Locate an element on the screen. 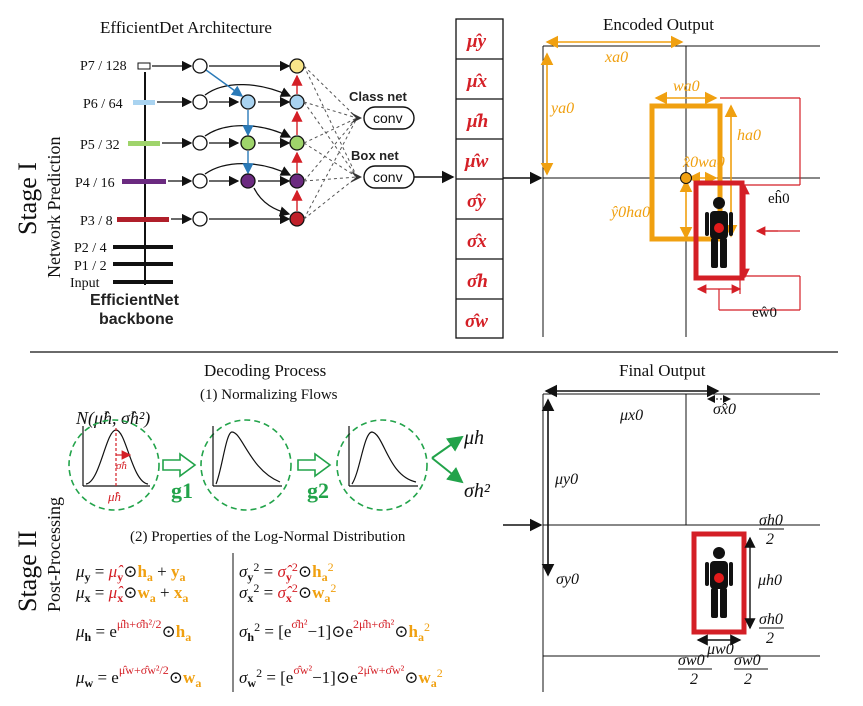  arch-title: EfficientDet Architecture is located at coordinates (186, 27).